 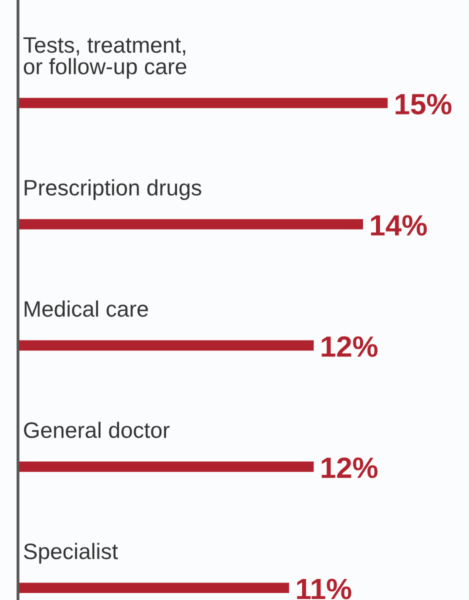 I want to click on y-tick-label: Tests, treatment, or follow-up care, so click(x=104, y=58).